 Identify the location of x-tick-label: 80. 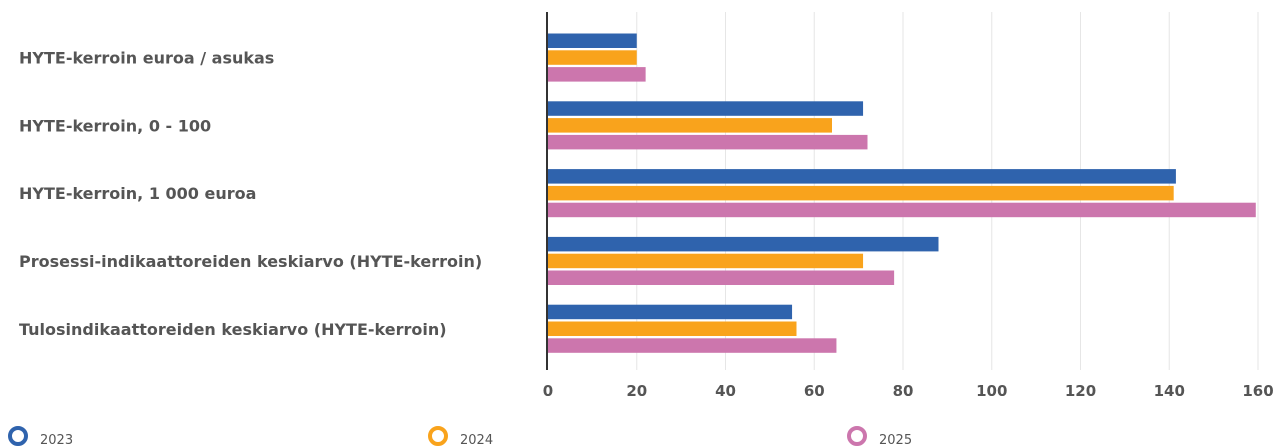
(903, 391).